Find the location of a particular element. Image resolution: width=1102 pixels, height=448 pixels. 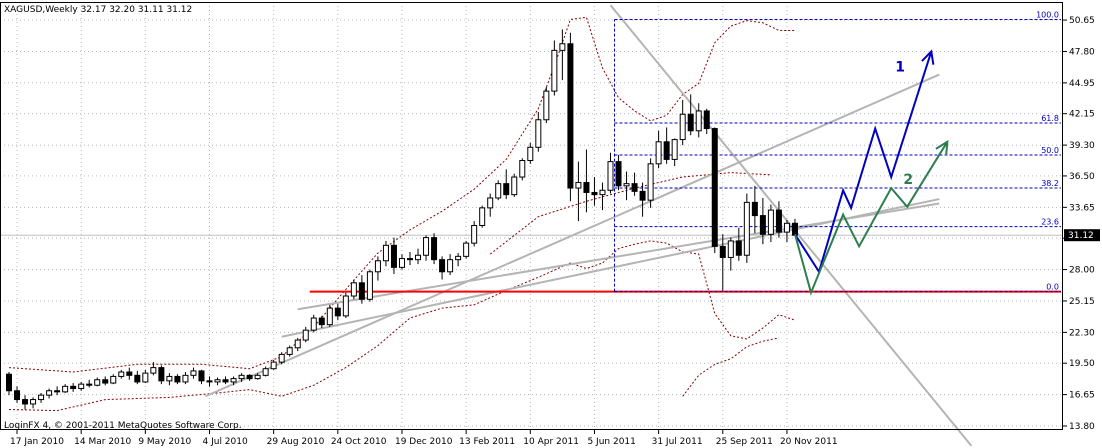

y-tick-label: 50.65 is located at coordinates (1082, 21).